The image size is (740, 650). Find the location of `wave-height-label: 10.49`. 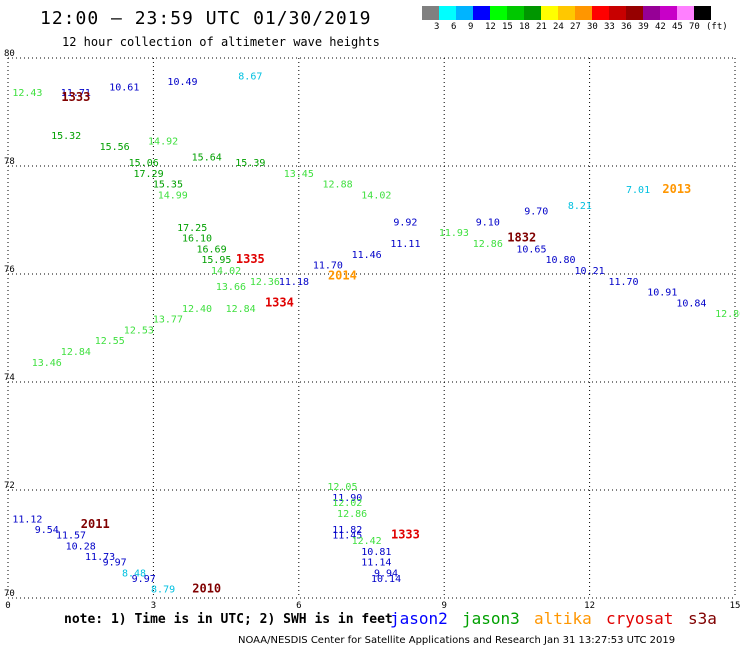

wave-height-label: 10.49 is located at coordinates (182, 82).